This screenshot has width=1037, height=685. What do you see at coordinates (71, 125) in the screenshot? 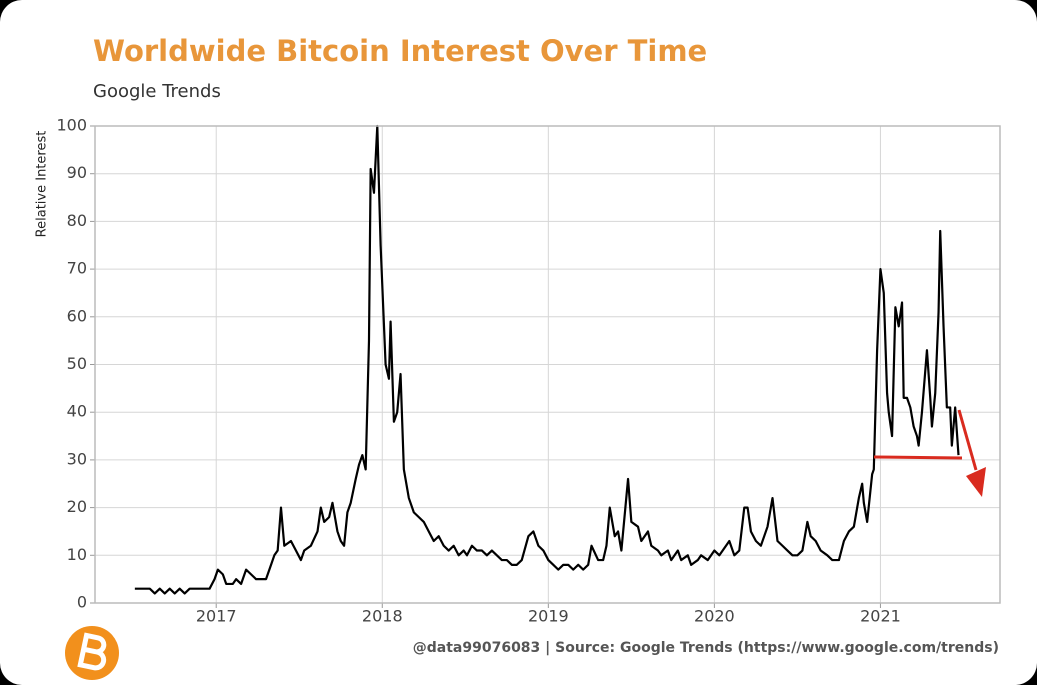
I see `y-tick-label: 100` at bounding box center [71, 125].